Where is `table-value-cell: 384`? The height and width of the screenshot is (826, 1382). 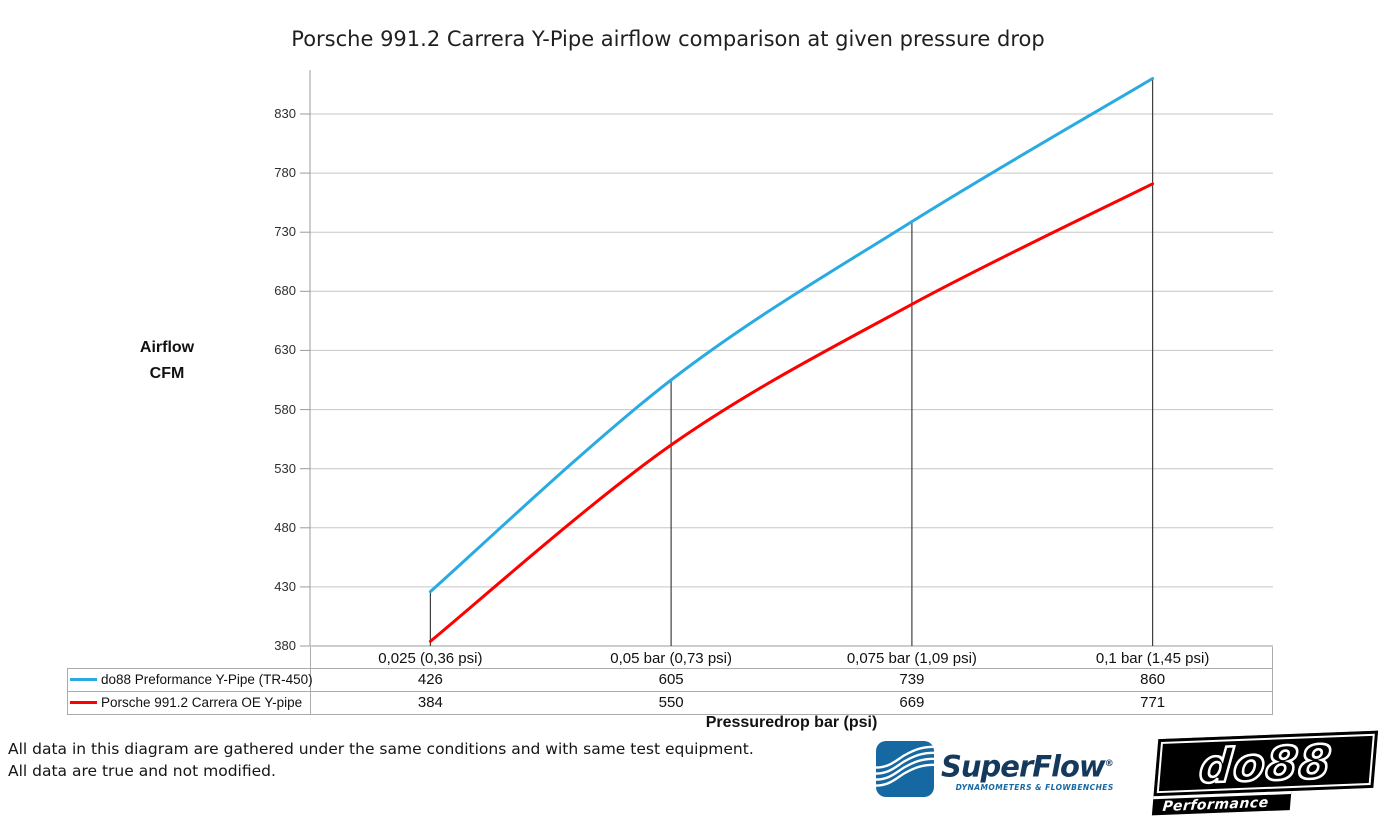
table-value-cell: 384 is located at coordinates (430, 702).